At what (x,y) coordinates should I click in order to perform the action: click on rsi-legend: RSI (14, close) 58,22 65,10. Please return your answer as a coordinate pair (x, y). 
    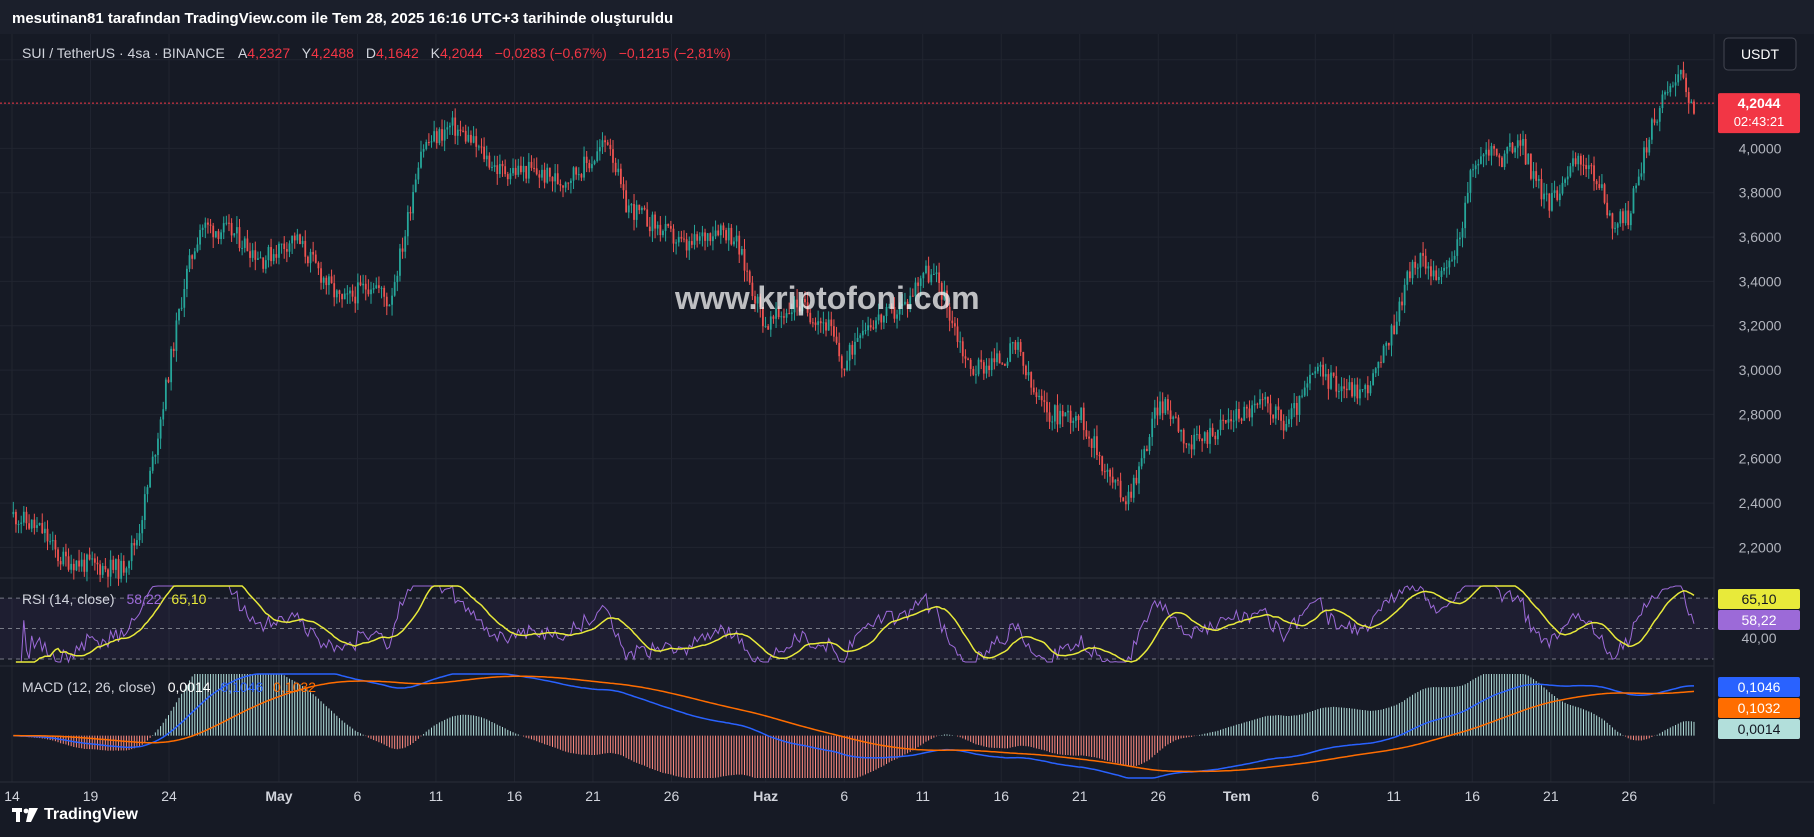
    Looking at the image, I should click on (114, 599).